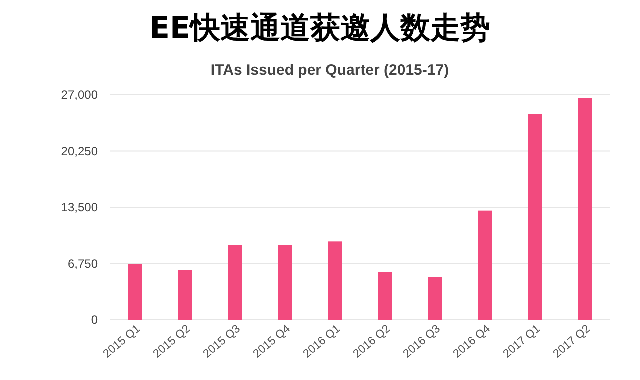 The image size is (640, 380). Describe the element at coordinates (94, 320) in the screenshot. I see `y-tick-label: 0` at that location.